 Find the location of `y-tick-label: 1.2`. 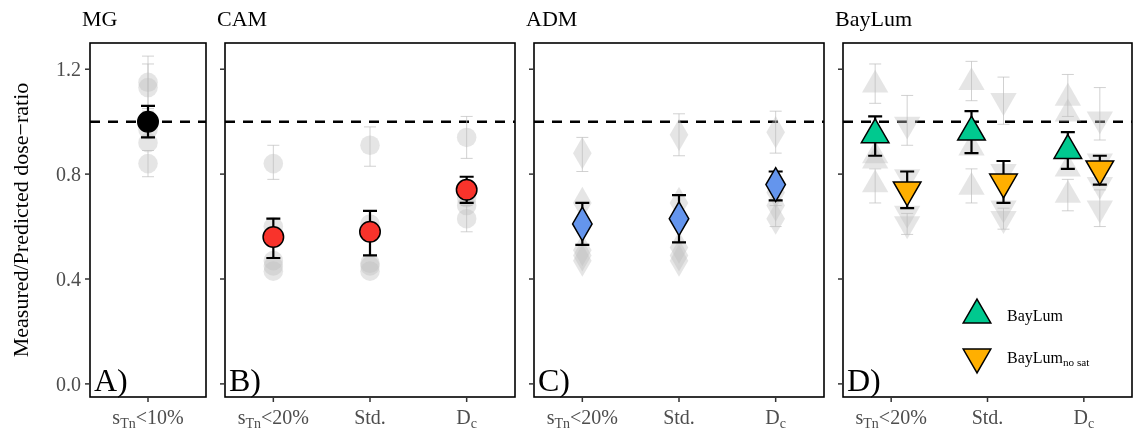

y-tick-label: 1.2 is located at coordinates (68, 69).